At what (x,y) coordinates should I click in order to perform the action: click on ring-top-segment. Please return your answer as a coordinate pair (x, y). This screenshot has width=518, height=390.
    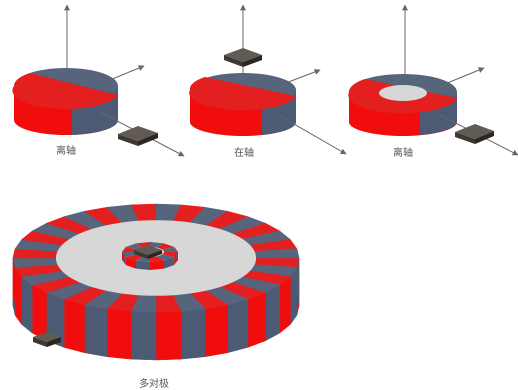
    Looking at the image, I should click on (277, 253).